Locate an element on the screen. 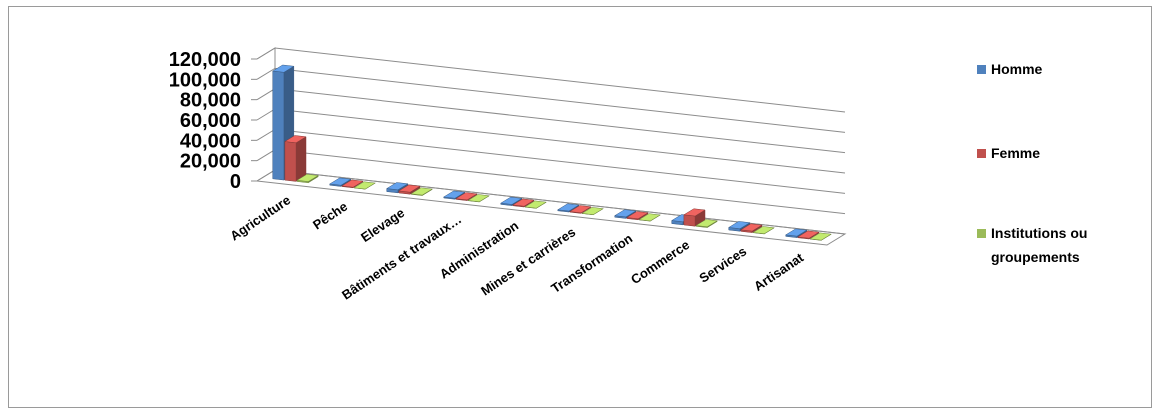  y-tick-label: 0 is located at coordinates (235, 182).